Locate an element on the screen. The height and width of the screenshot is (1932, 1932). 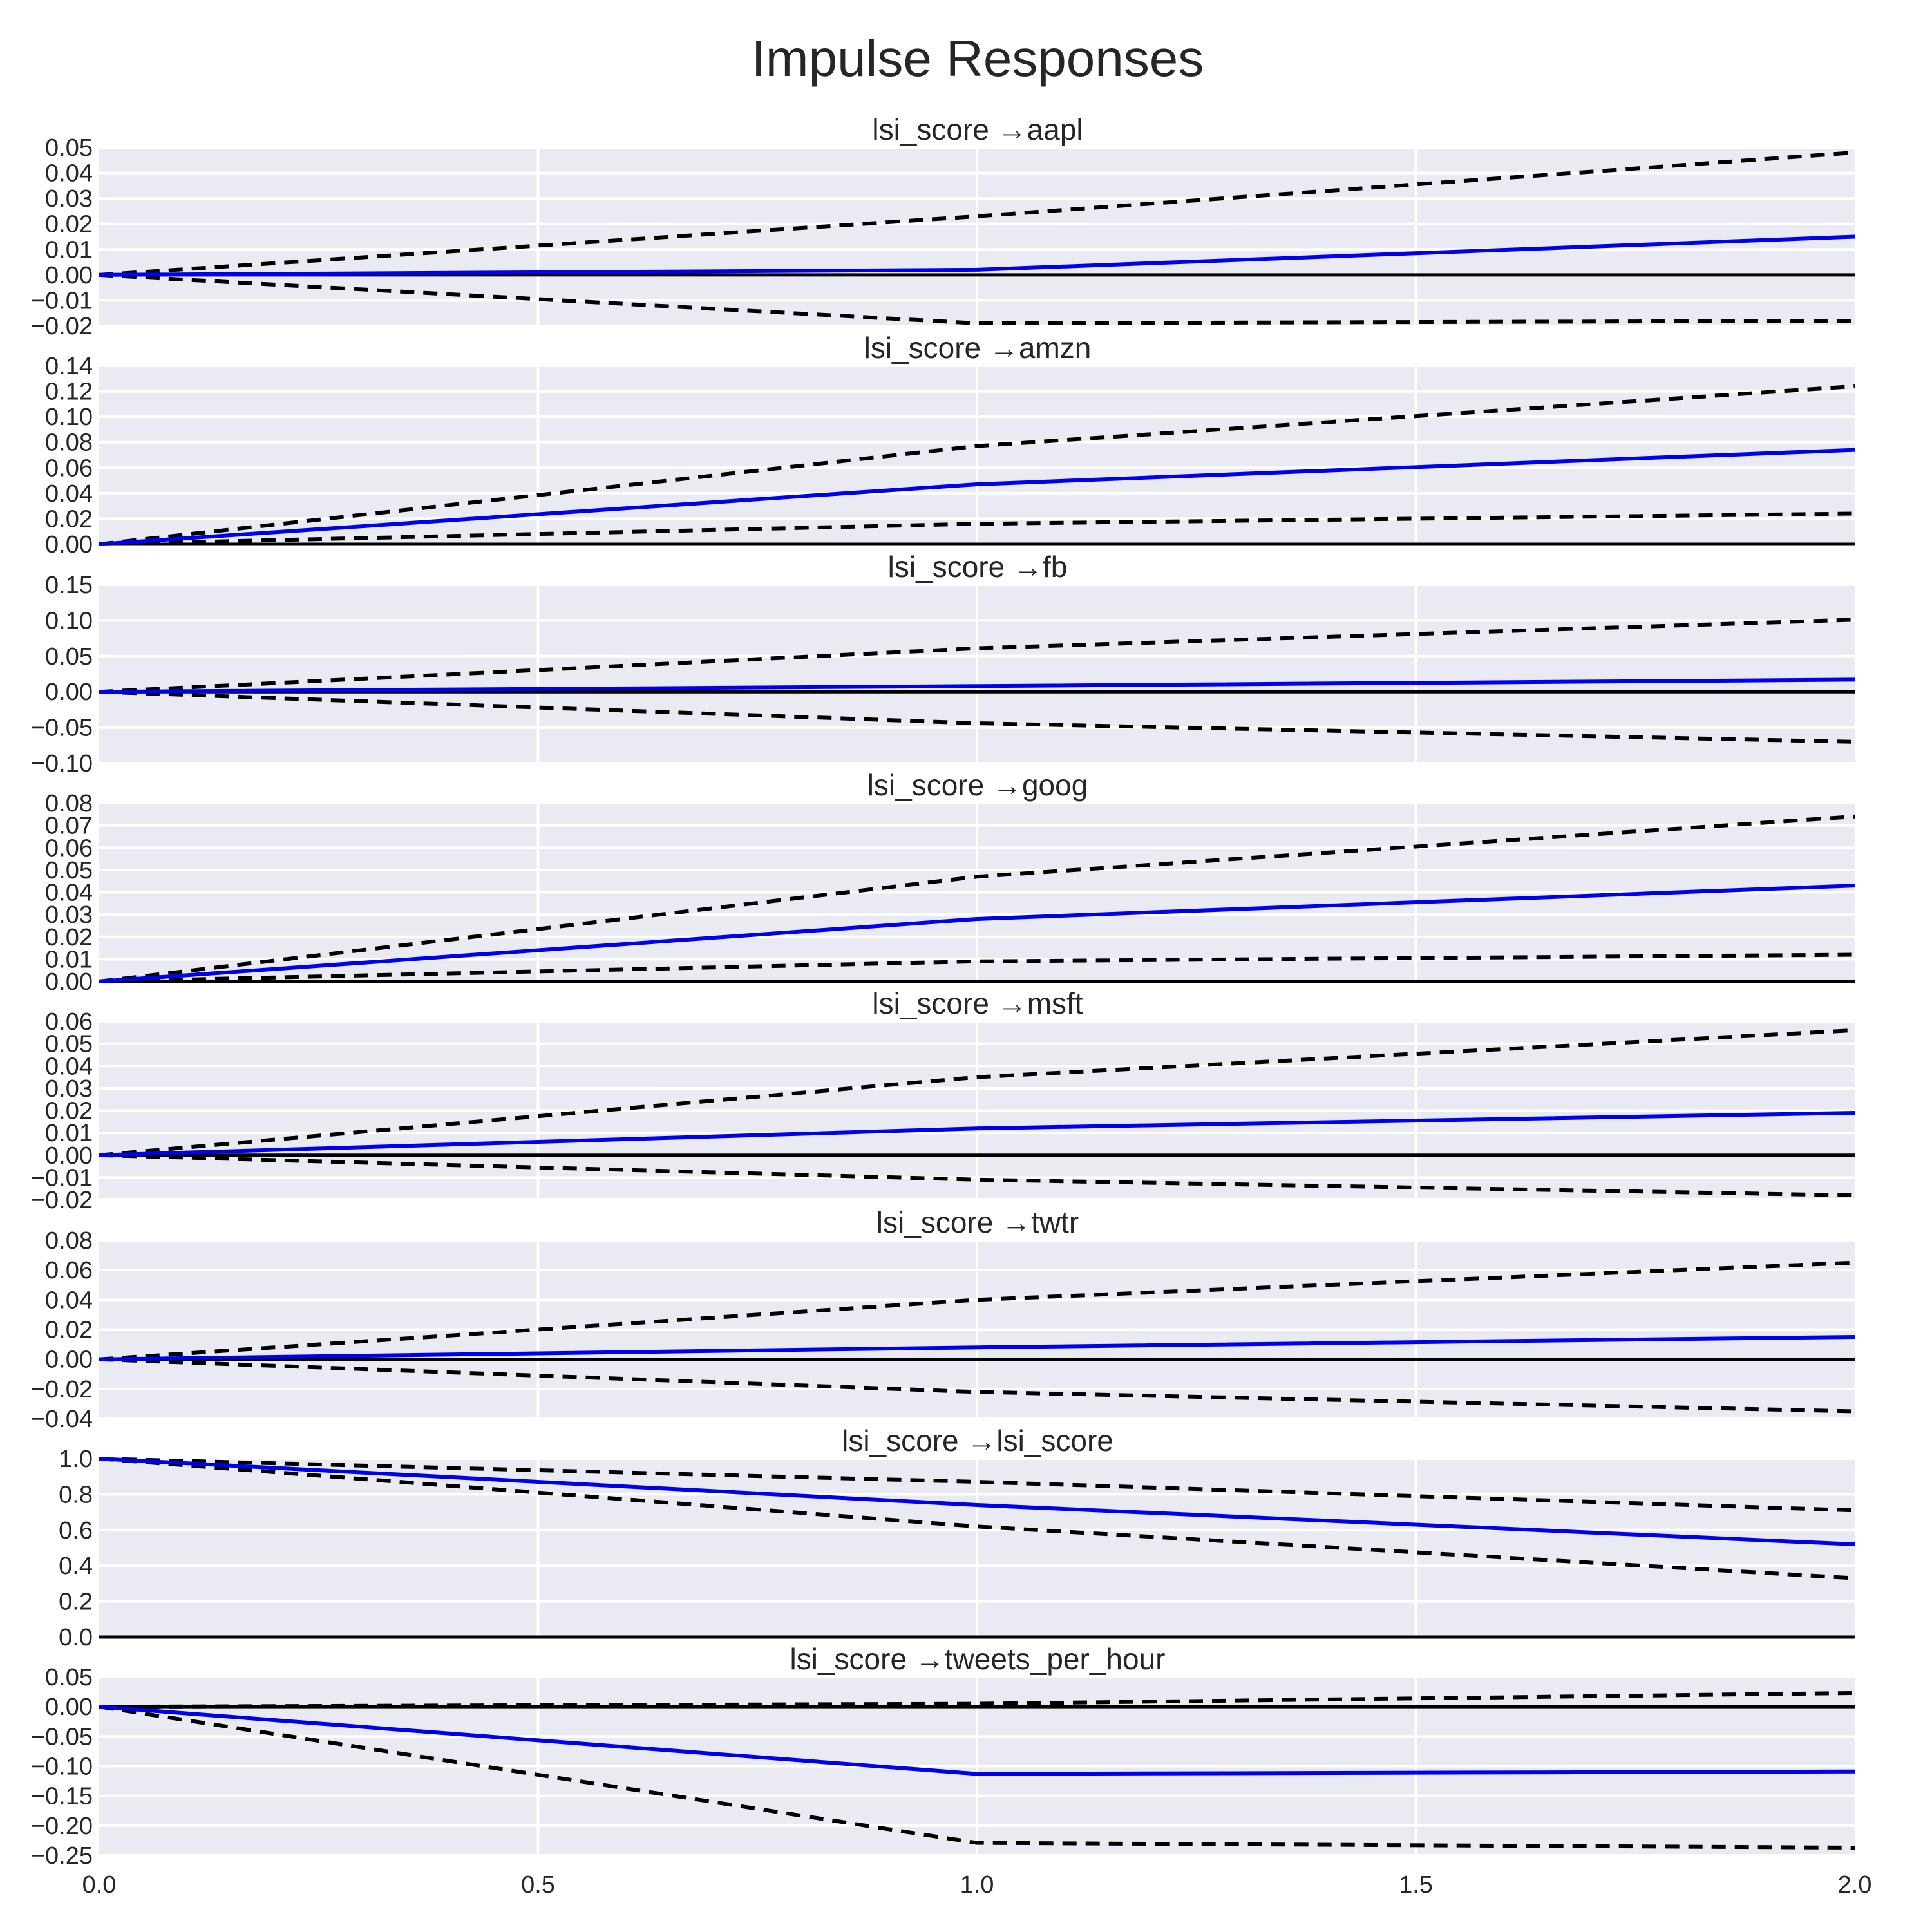
x-tick-label: 2.0 is located at coordinates (1855, 1885).